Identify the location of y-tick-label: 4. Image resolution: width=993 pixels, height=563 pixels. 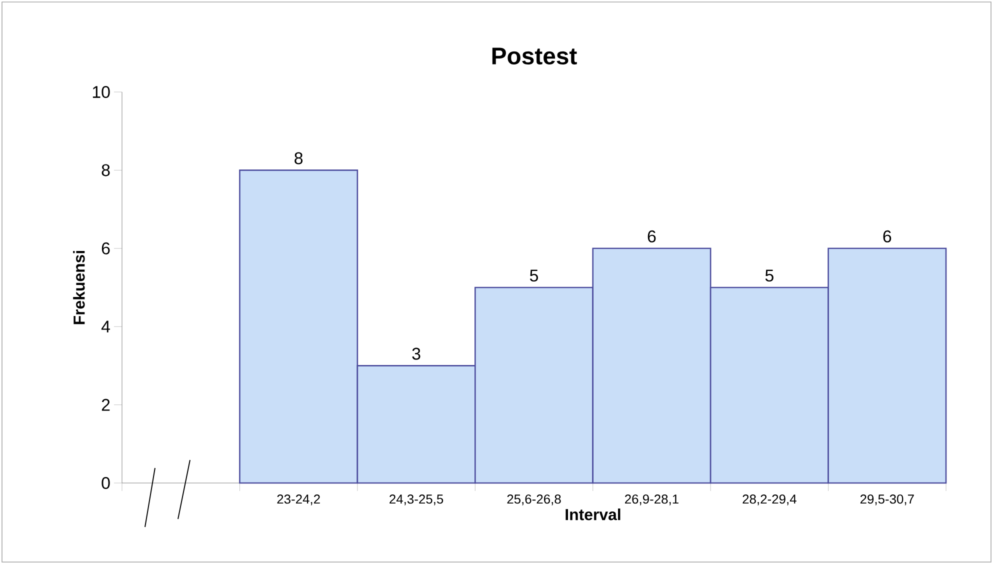
(105, 326).